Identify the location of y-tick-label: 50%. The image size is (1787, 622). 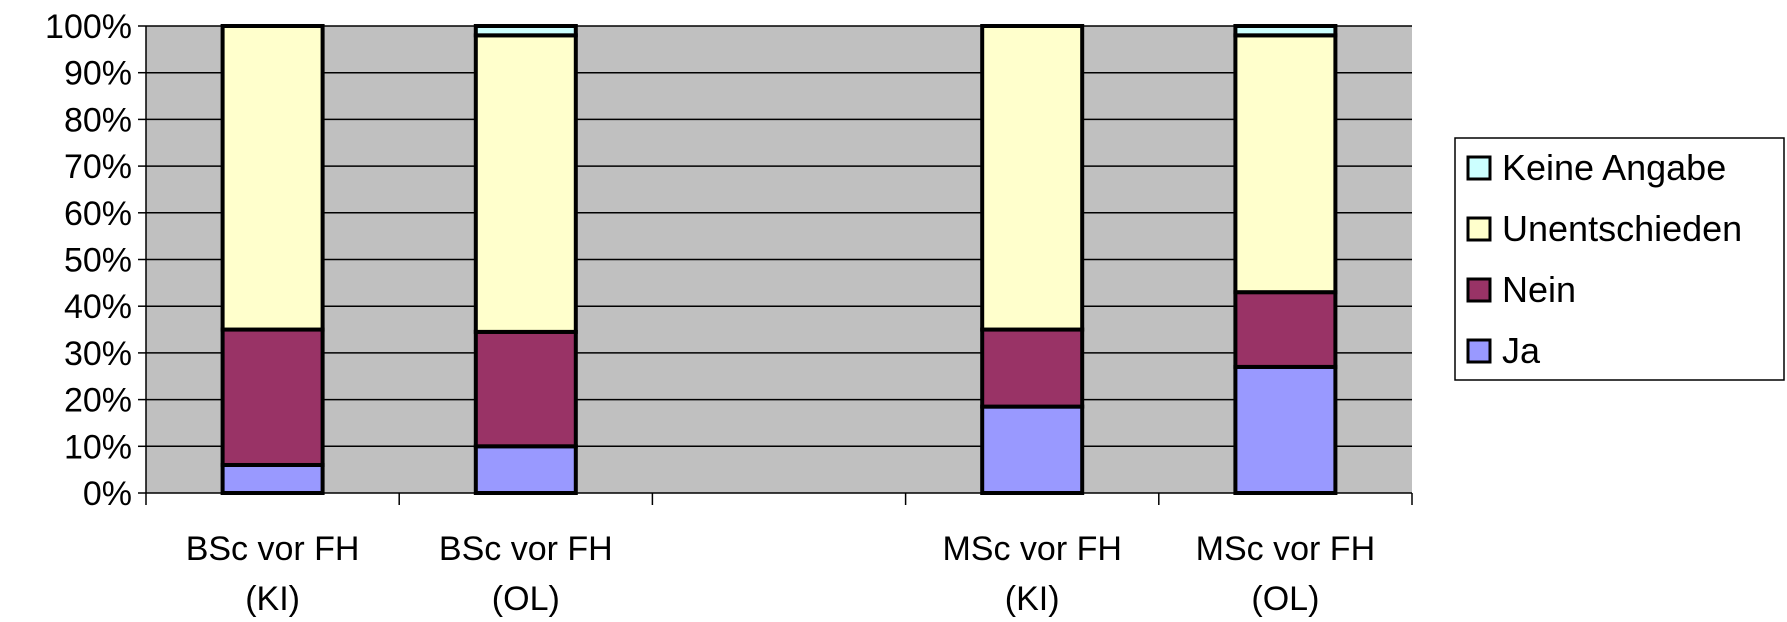
(98, 261).